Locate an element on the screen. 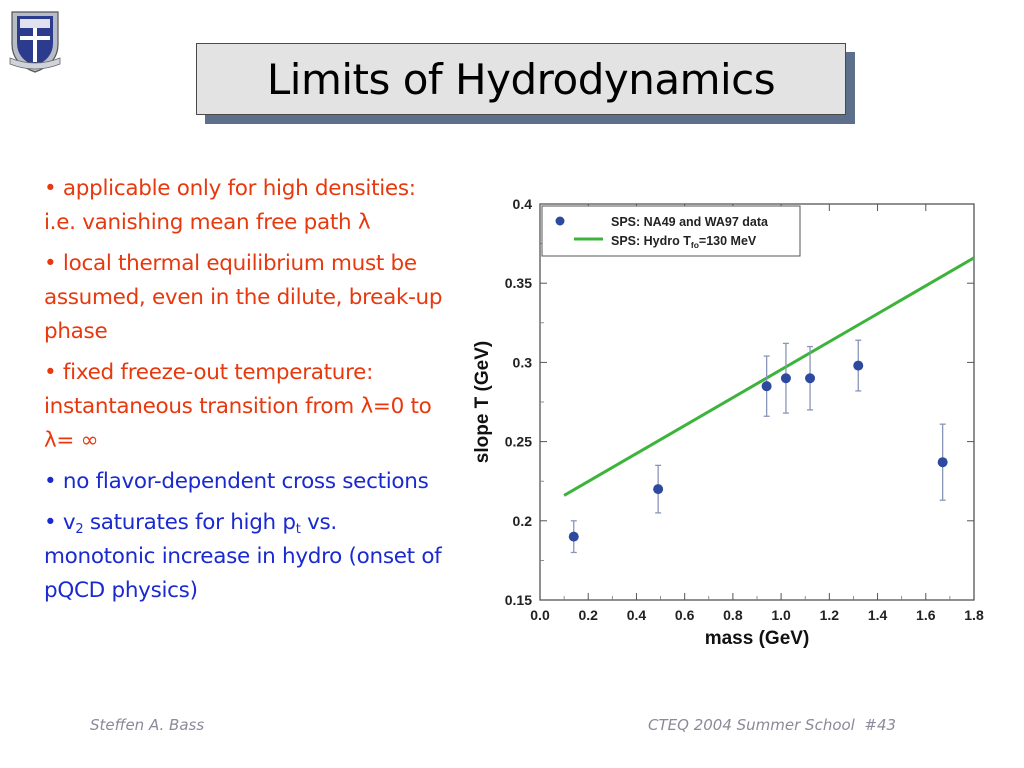 The height and width of the screenshot is (768, 1024). bullet-cross-sections: • no flavor-dependent cross sections is located at coordinates (236, 481).